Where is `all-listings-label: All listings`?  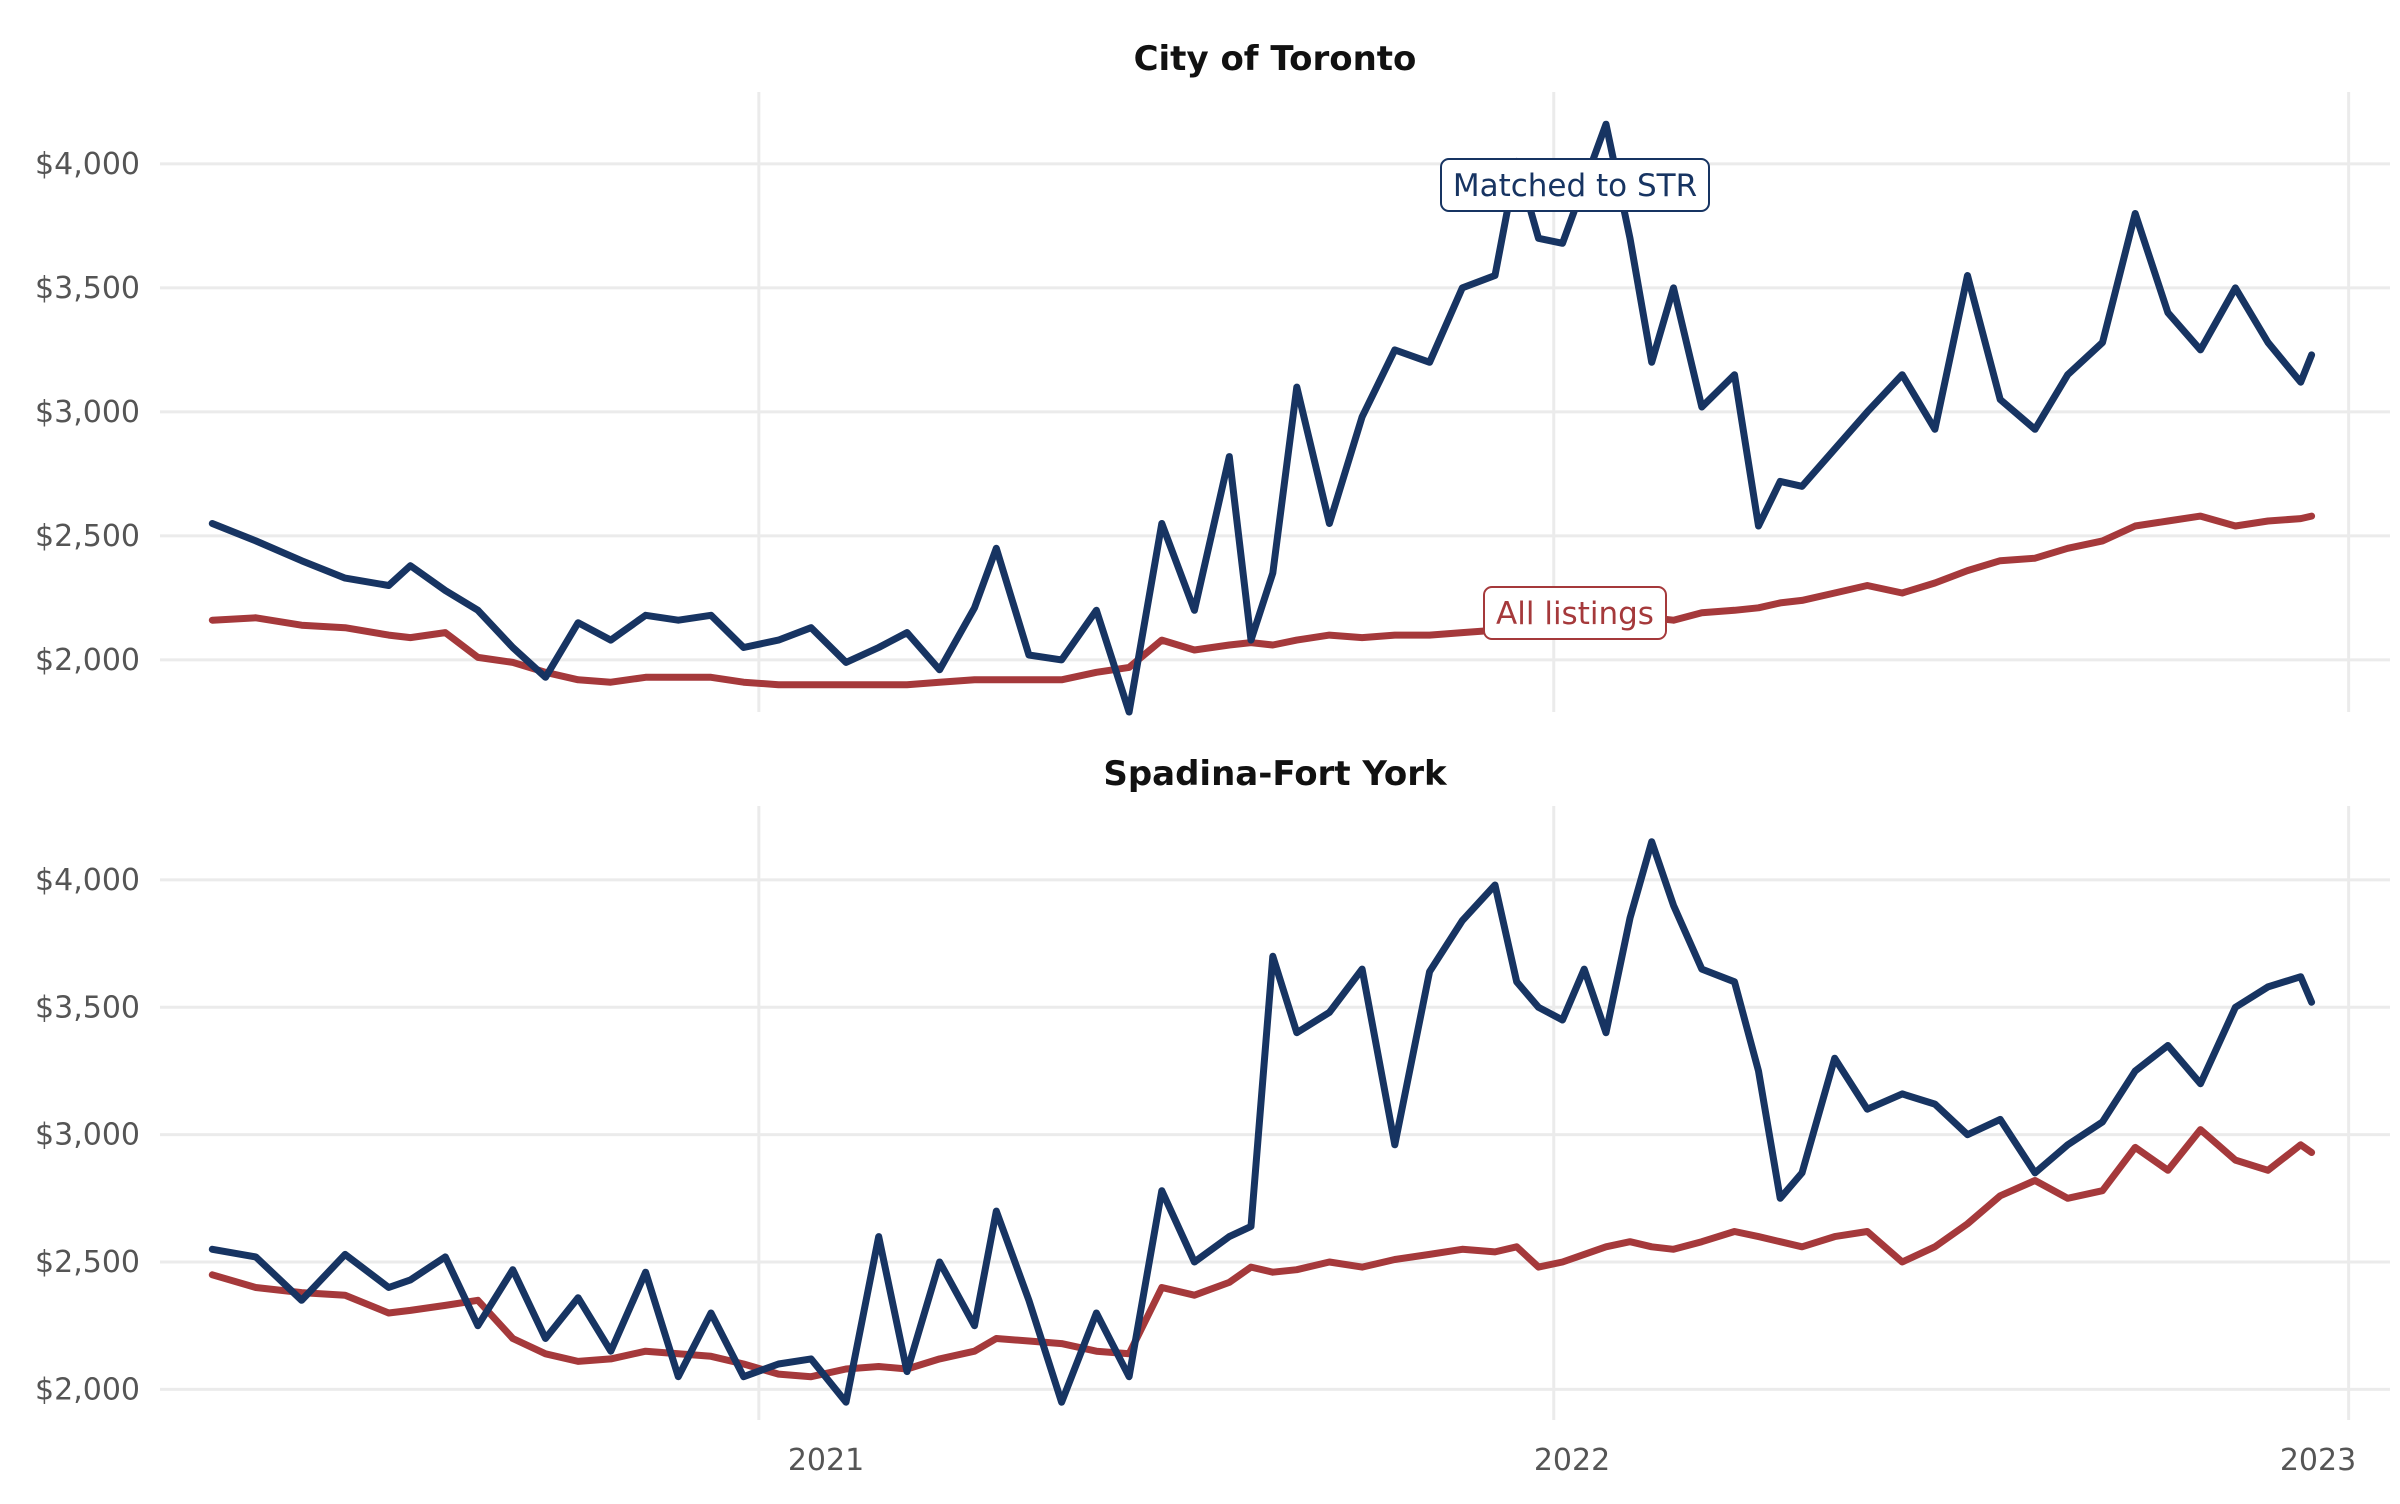
all-listings-label: All listings is located at coordinates (1575, 614).